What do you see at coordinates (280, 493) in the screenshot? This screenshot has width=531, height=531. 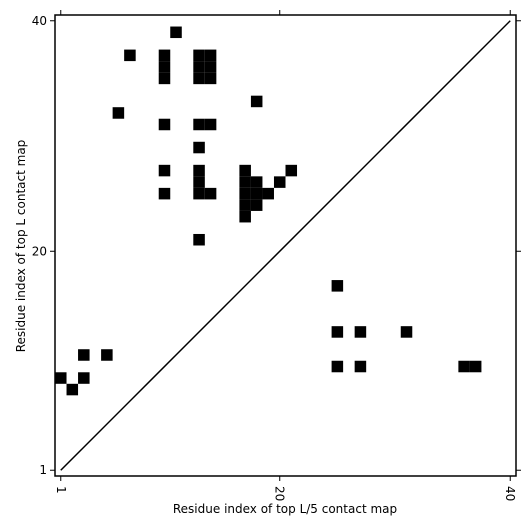 I see `x-tick-label: 20` at bounding box center [280, 493].